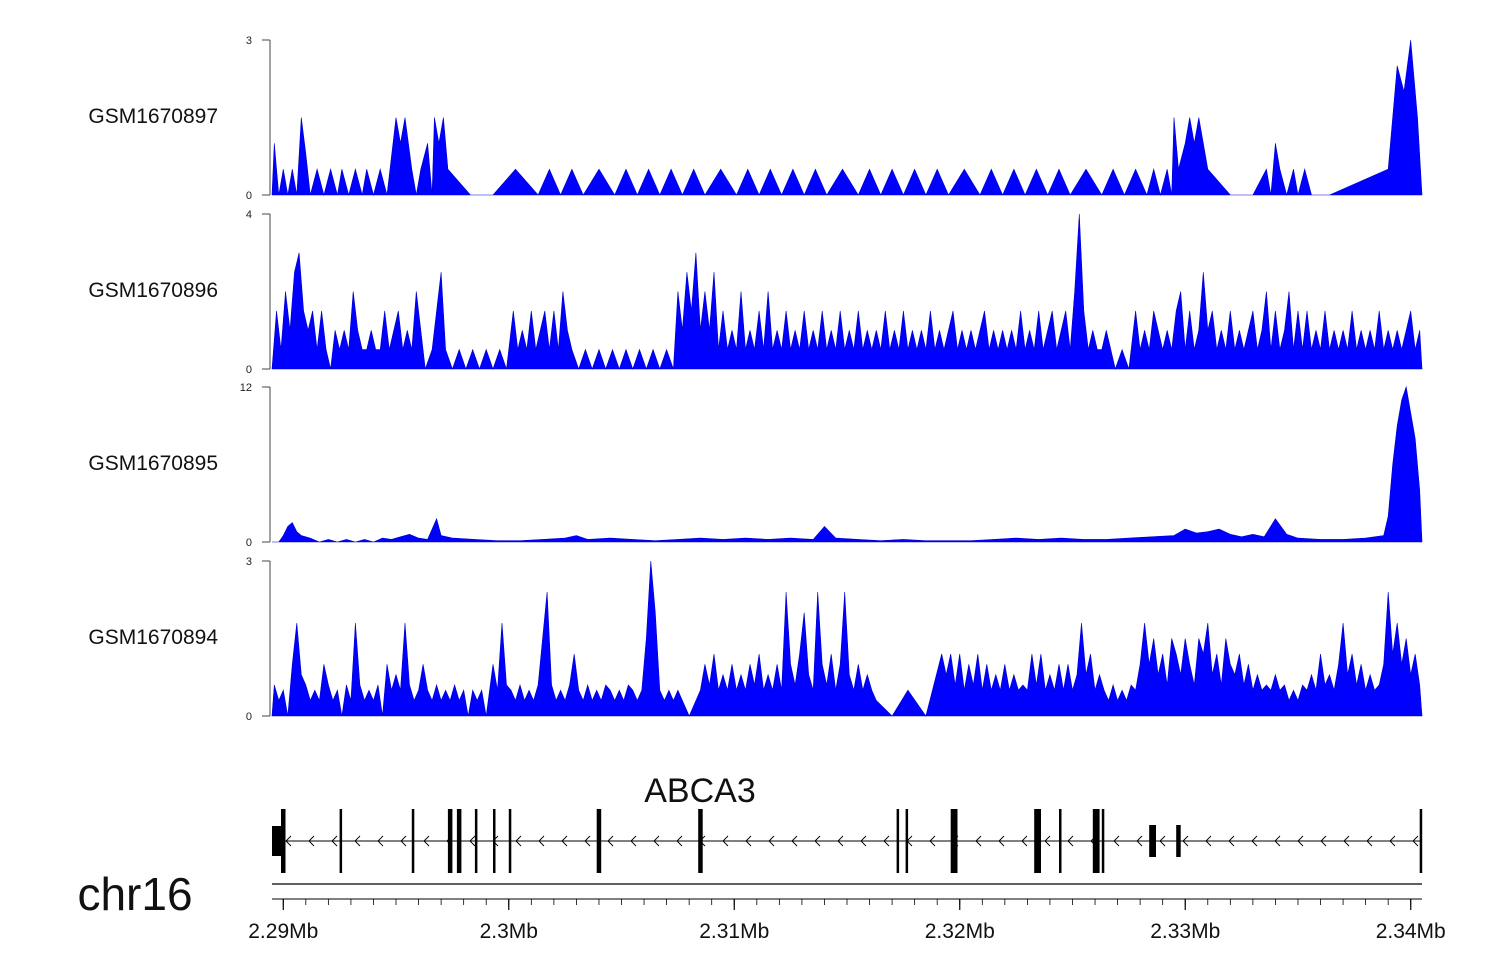 This screenshot has height=980, width=1500. I want to click on track-label: GSM1670896, so click(153, 290).